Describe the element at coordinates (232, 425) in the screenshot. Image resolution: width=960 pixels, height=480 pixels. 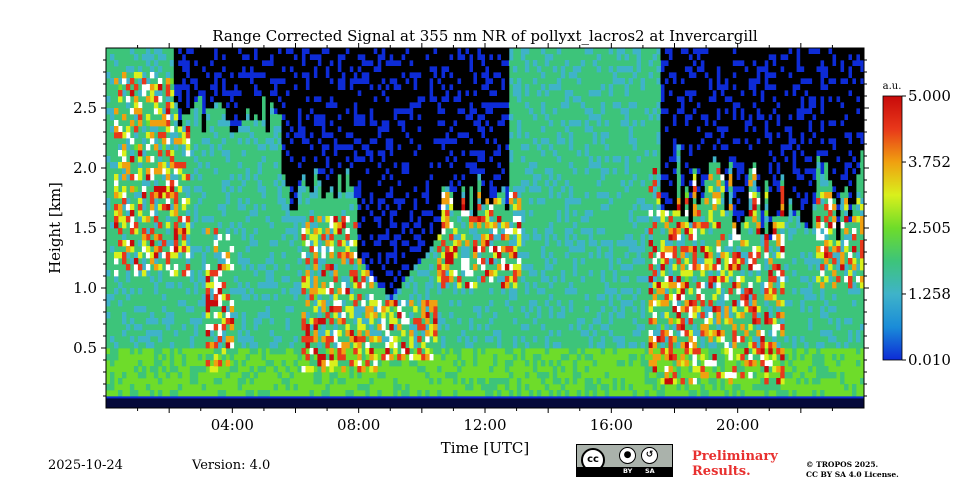
I see `x-tick-label: 04:00` at that location.